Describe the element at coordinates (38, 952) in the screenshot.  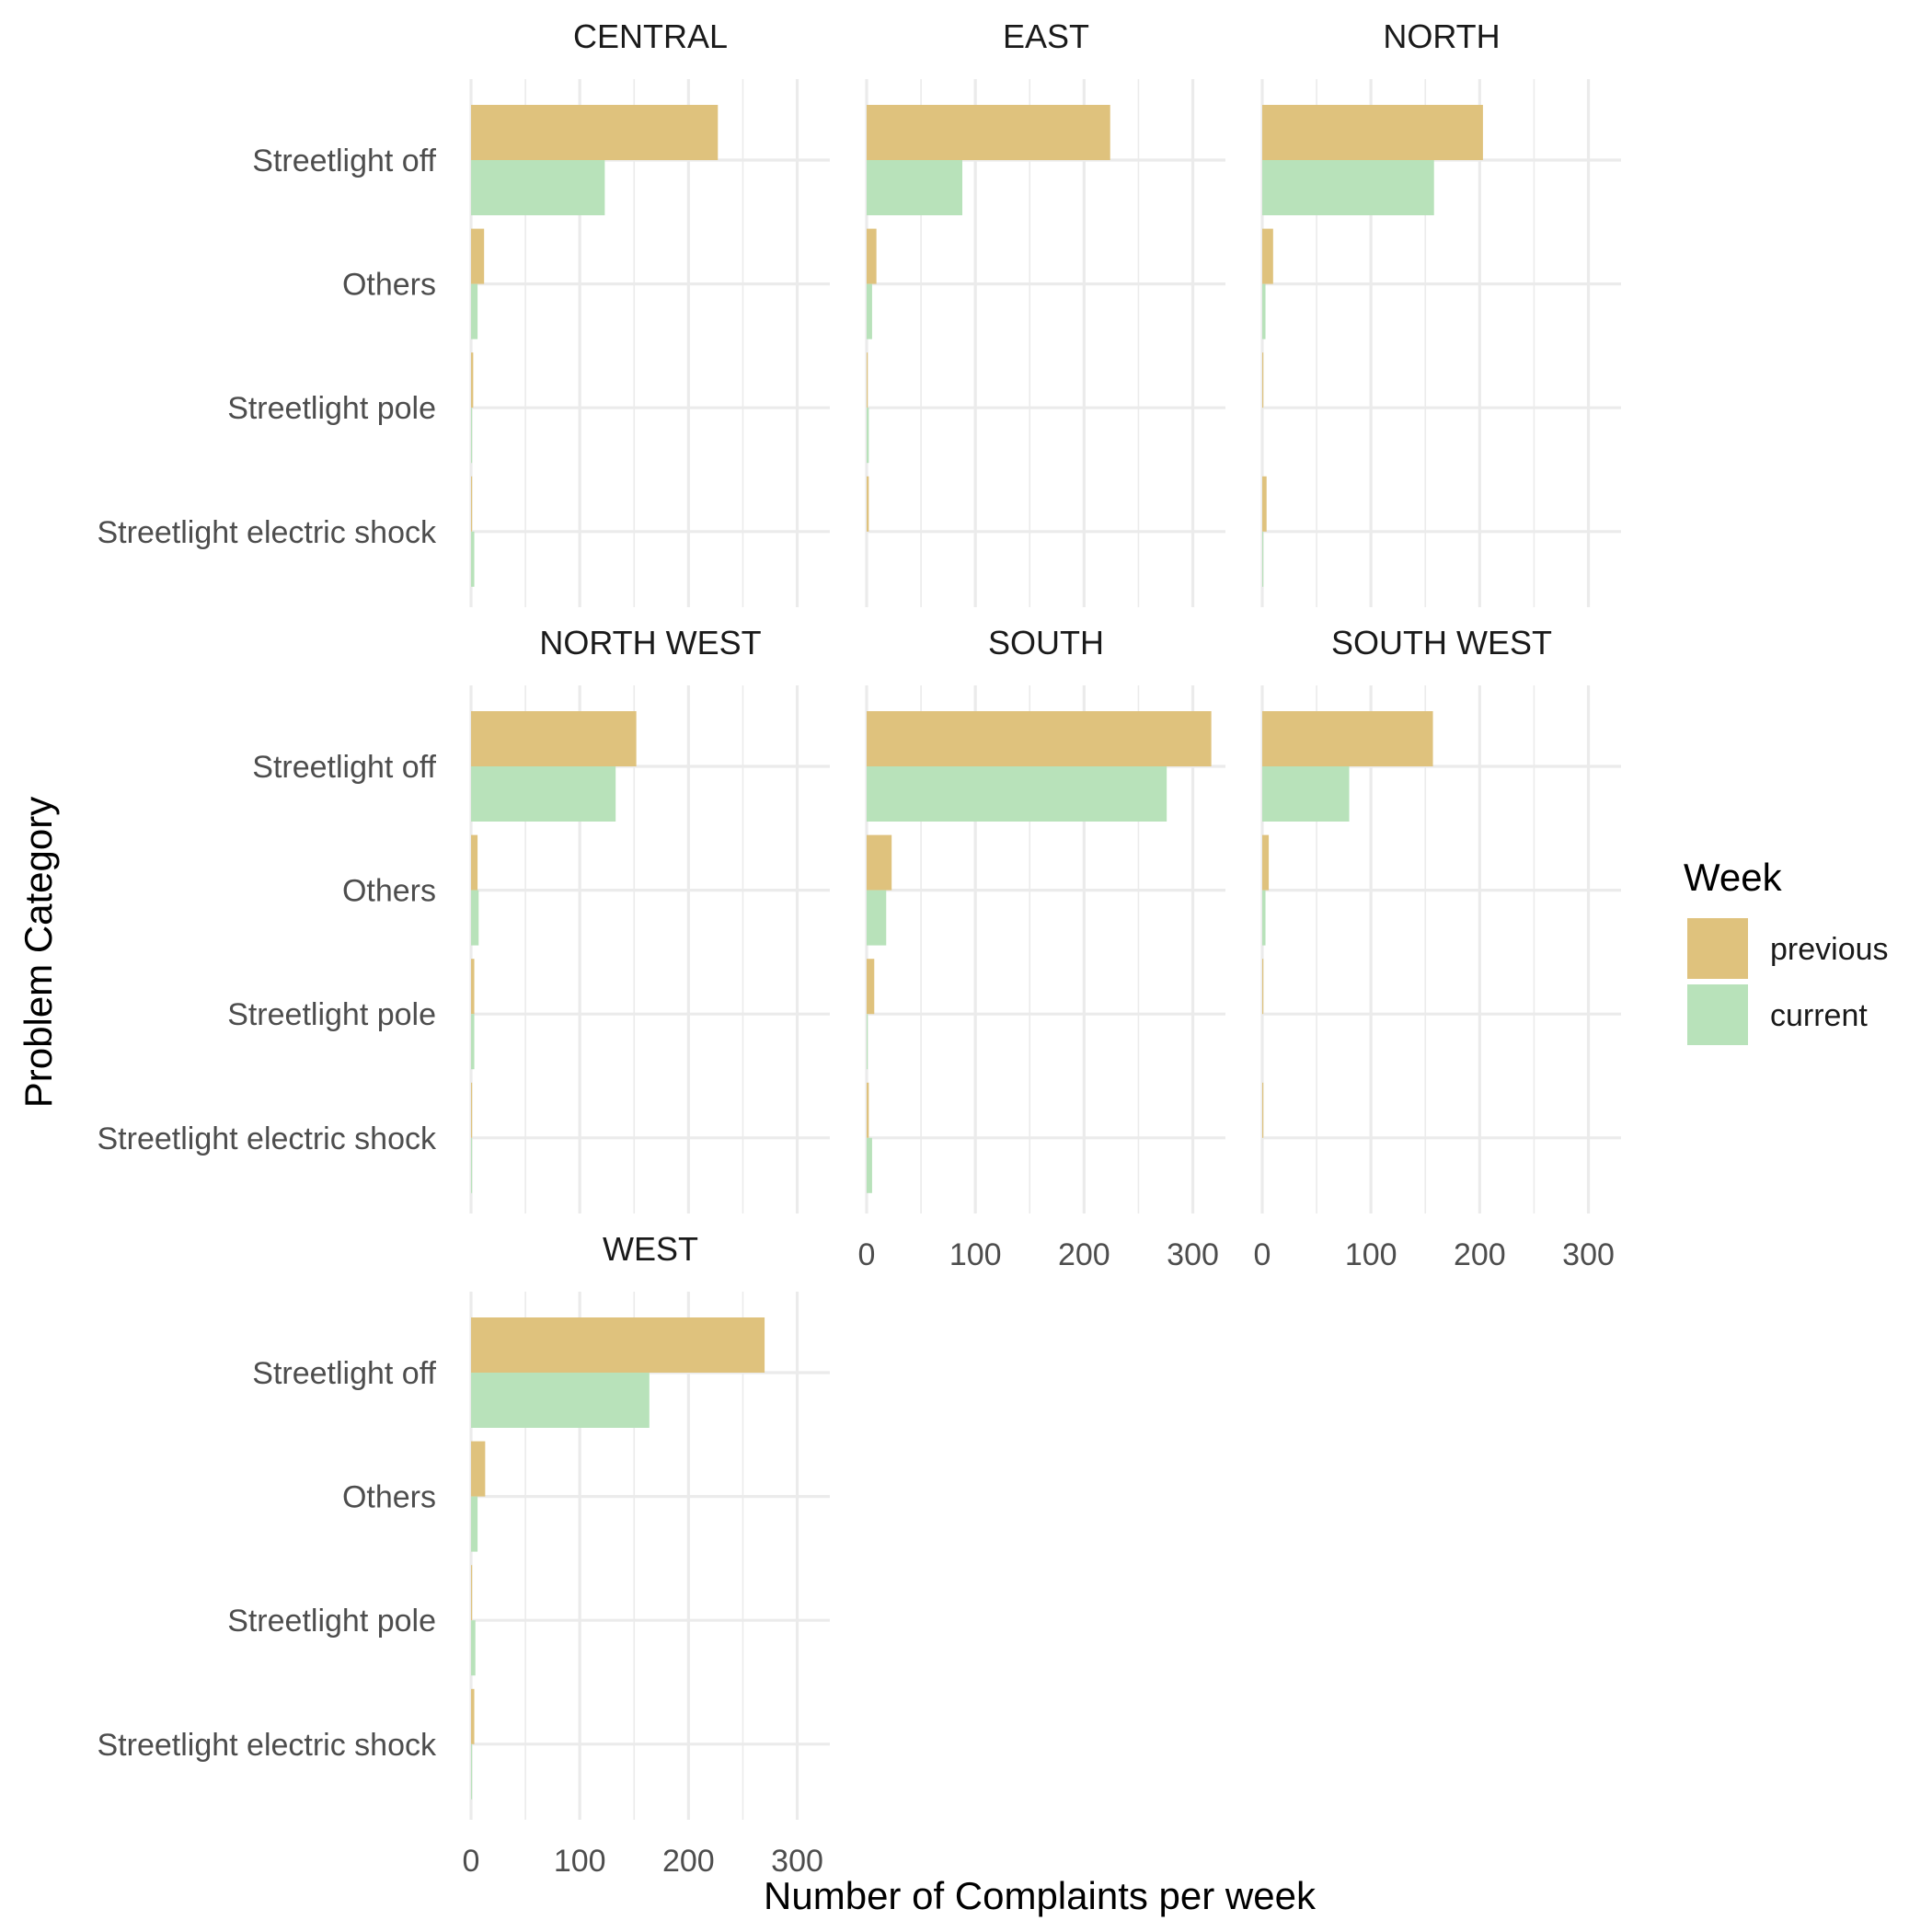
I see `y-axis-title: Problem Category` at that location.